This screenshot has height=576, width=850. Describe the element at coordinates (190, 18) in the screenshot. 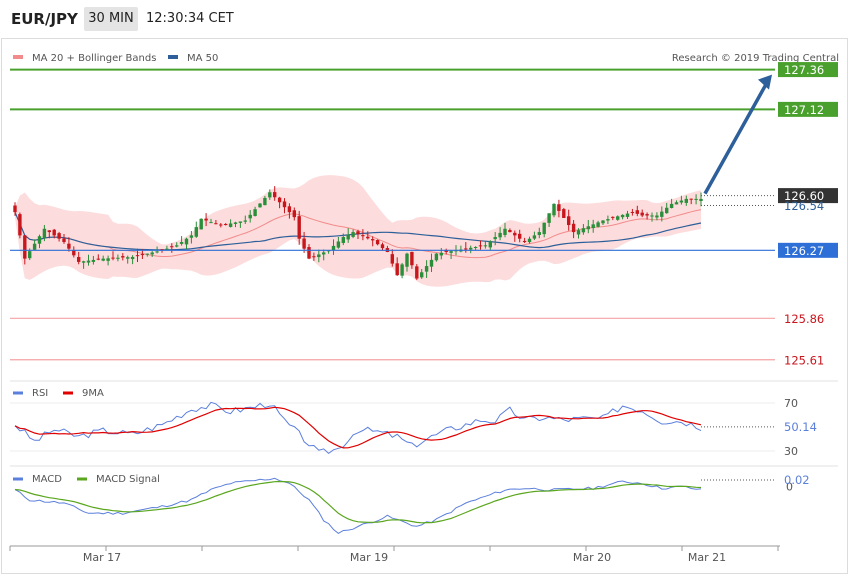

I see `time-label: 12:30:34 CET` at that location.